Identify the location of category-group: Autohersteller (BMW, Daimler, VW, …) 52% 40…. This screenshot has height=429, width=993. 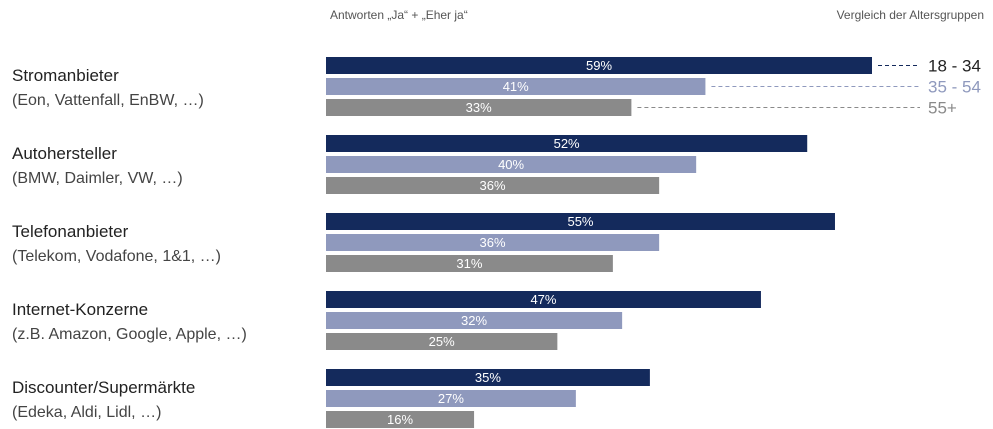
(410, 164).